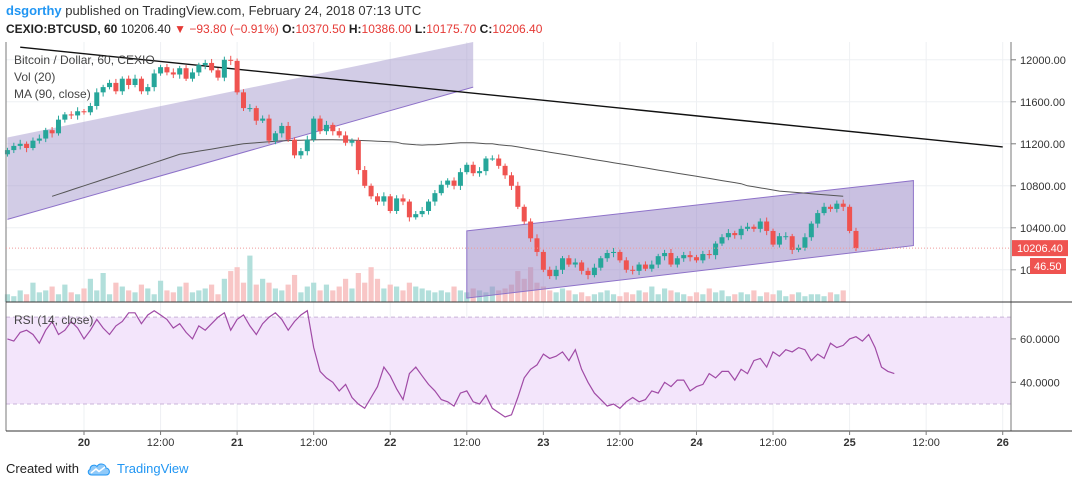 Image resolution: width=1074 pixels, height=487 pixels. Describe the element at coordinates (320, 29) in the screenshot. I see `open-value: 10370.50` at that location.